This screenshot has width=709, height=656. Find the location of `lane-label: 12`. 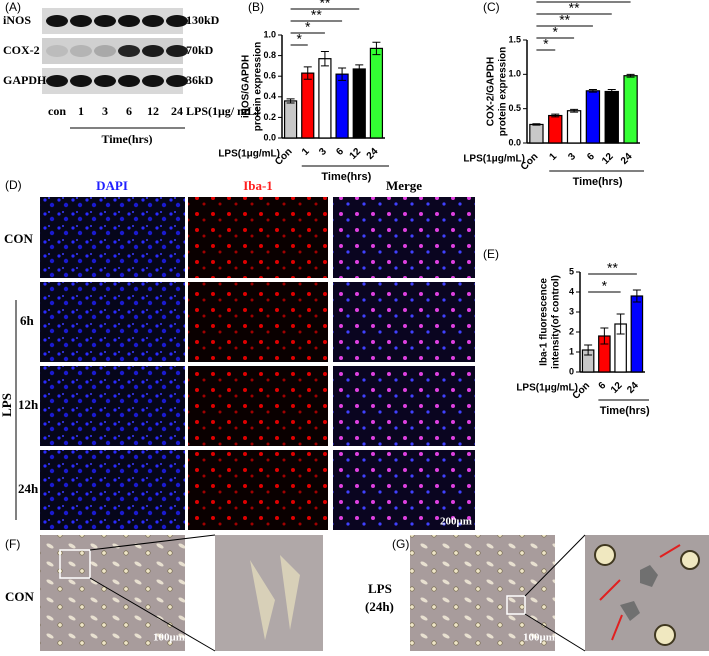

lane-label: 12 is located at coordinates (153, 111).